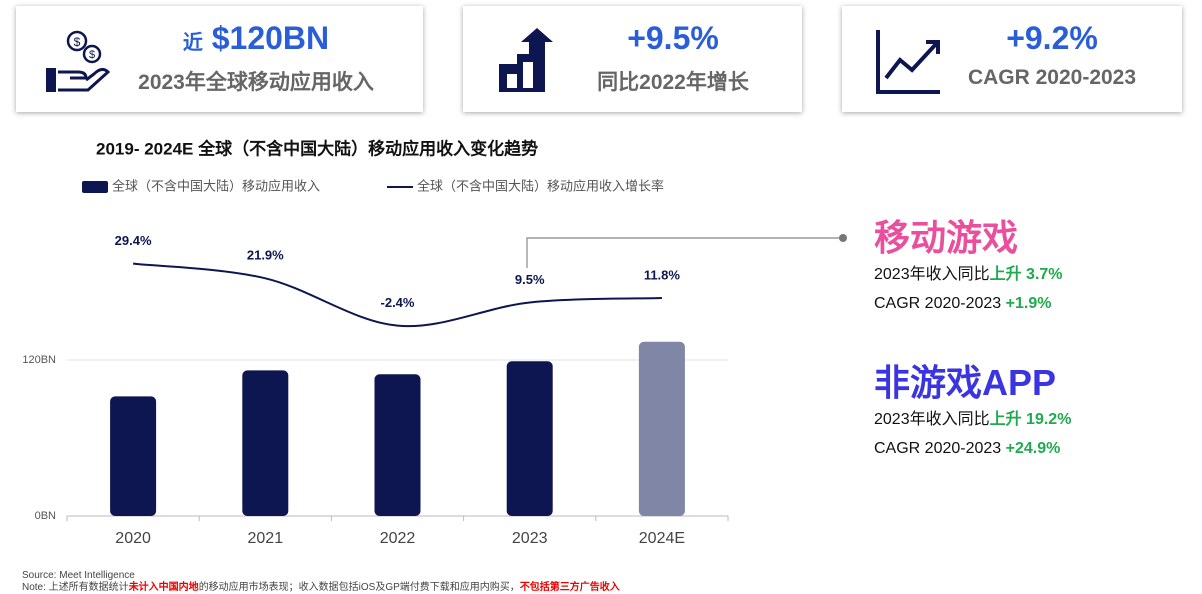 This screenshot has width=1202, height=594. Describe the element at coordinates (662, 538) in the screenshot. I see `x-tick-label: 2024E` at that location.